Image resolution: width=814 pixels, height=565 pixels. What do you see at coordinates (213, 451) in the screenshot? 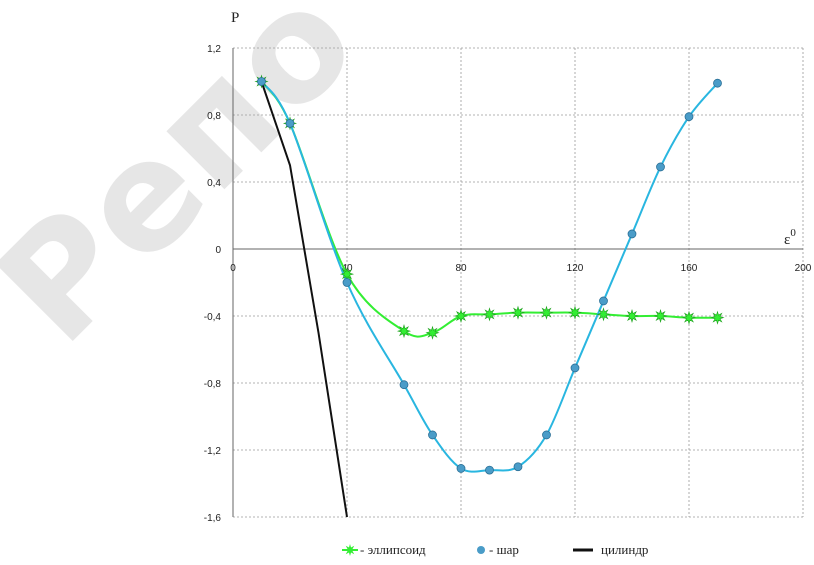
I see `y-tick-label: -1,2` at bounding box center [213, 451].